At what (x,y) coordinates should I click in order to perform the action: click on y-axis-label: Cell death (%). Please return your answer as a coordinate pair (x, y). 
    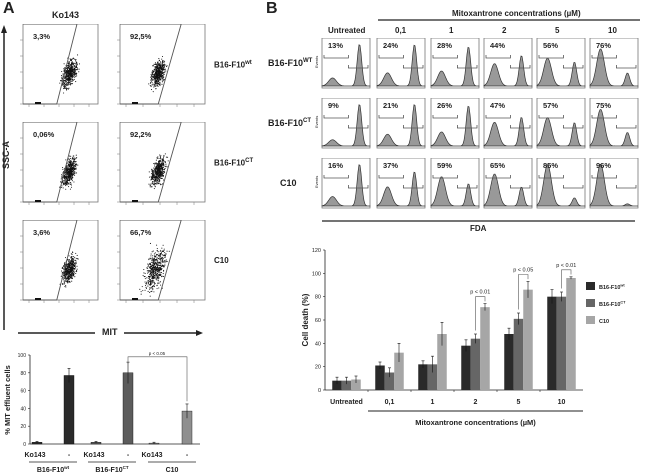
    Looking at the image, I should click on (305, 319).